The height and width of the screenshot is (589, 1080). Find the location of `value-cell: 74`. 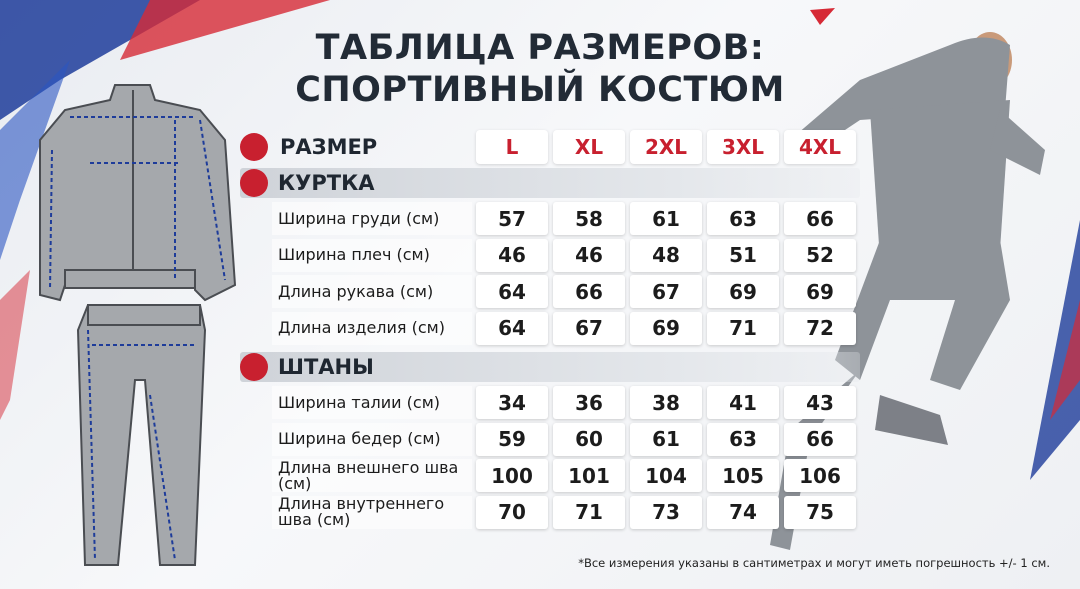

value-cell: 74 is located at coordinates (743, 512).